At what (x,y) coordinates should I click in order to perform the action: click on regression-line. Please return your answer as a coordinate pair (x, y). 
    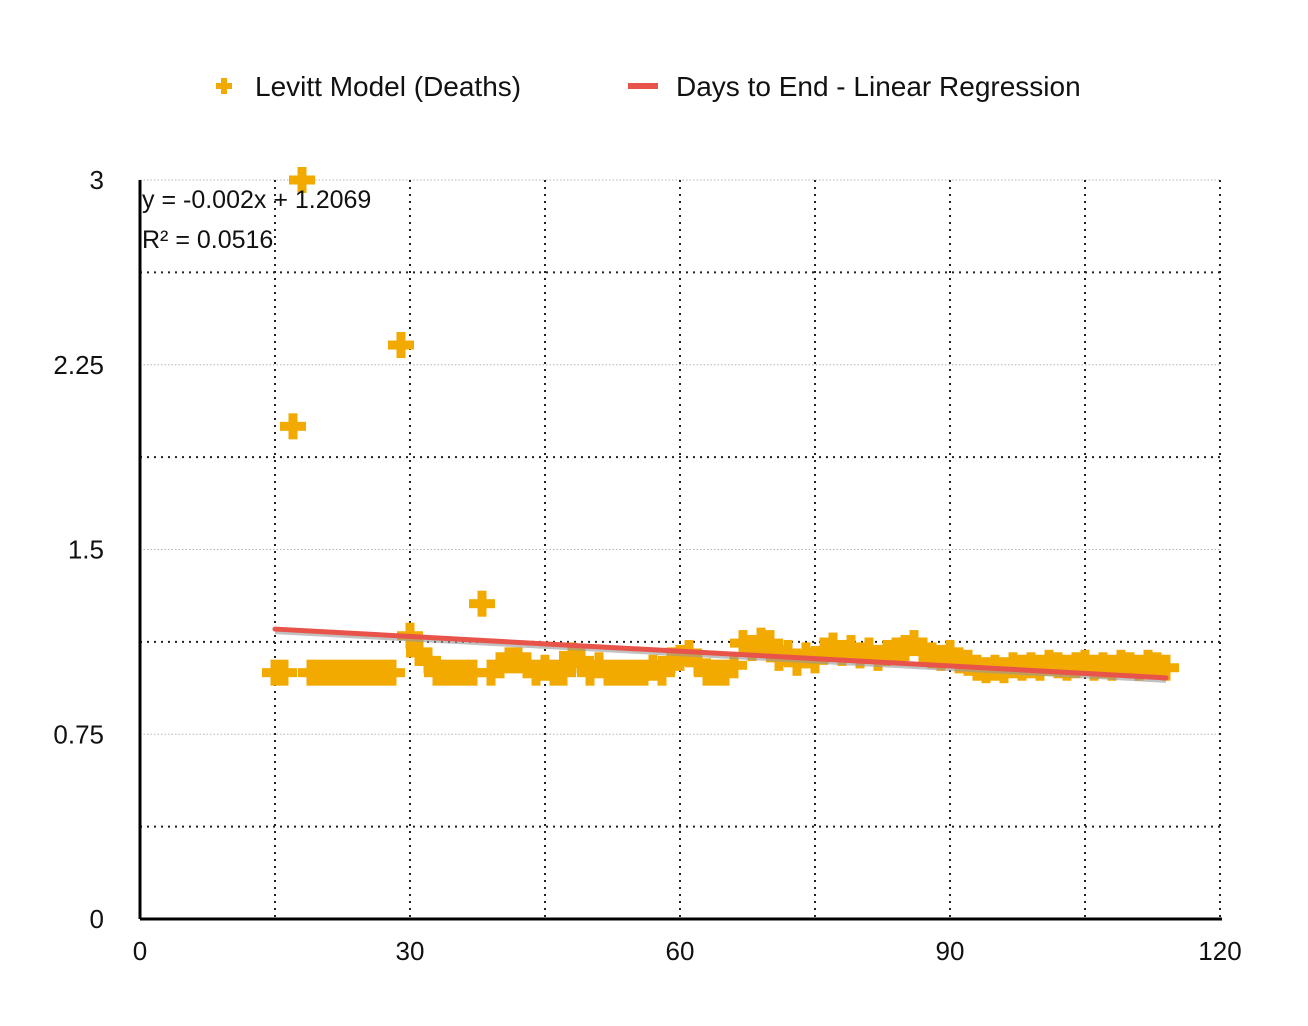
    Looking at the image, I should click on (720, 653).